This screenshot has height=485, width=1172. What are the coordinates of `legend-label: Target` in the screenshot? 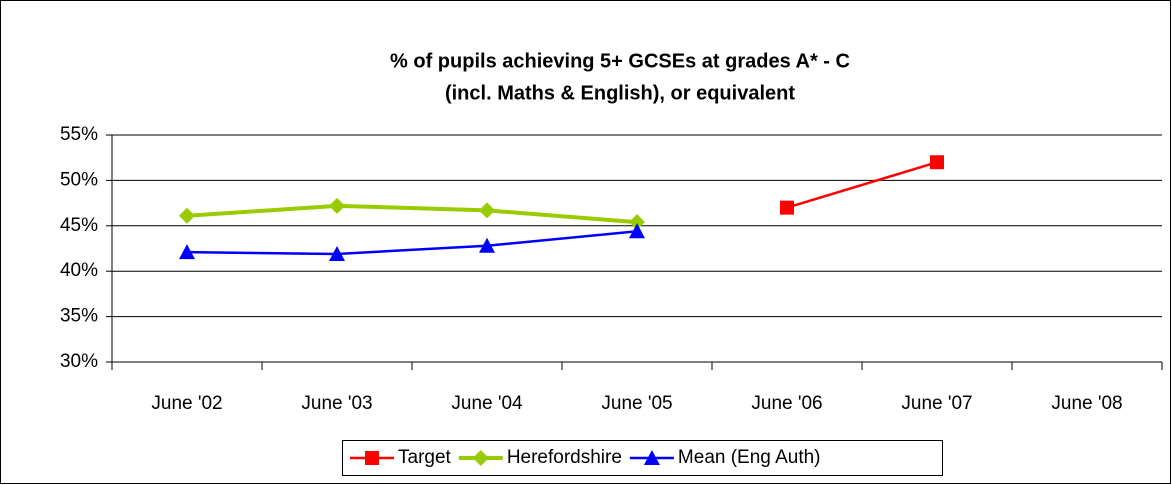 It's located at (425, 457).